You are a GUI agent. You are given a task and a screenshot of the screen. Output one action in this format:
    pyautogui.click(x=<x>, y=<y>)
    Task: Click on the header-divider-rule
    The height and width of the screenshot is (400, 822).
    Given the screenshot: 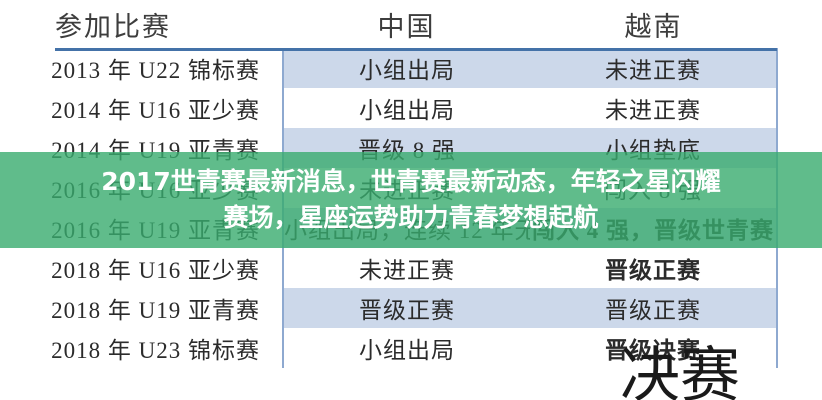 What is the action you would take?
    pyautogui.click(x=416, y=49)
    